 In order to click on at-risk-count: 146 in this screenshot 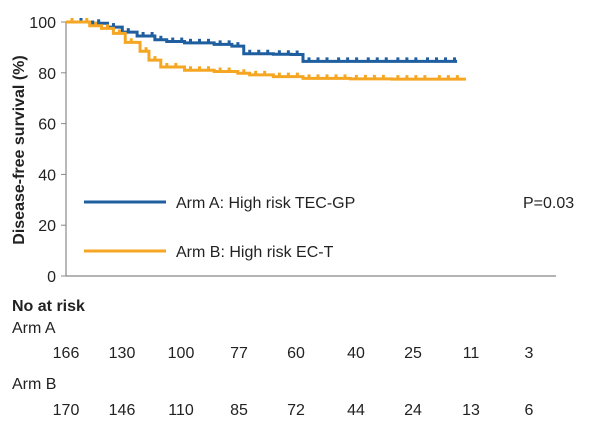, I will do `click(122, 410)`.